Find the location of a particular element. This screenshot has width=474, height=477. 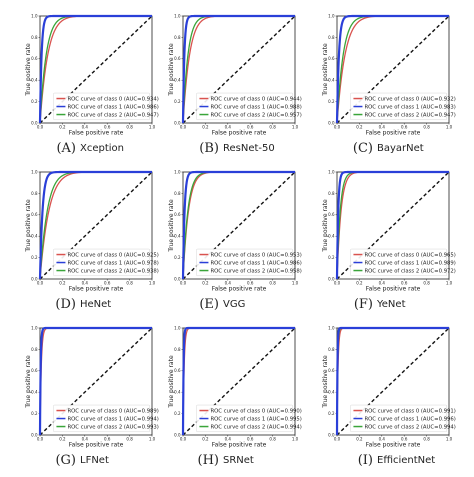

legend-entry: ROC curve of class 1 (AUC=0.986) is located at coordinates (255, 263).